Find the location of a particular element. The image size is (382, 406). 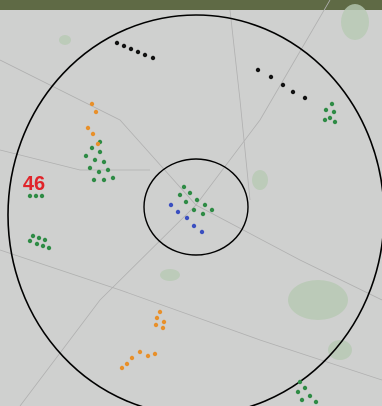

photo-strip is located at coordinates (191, 5).